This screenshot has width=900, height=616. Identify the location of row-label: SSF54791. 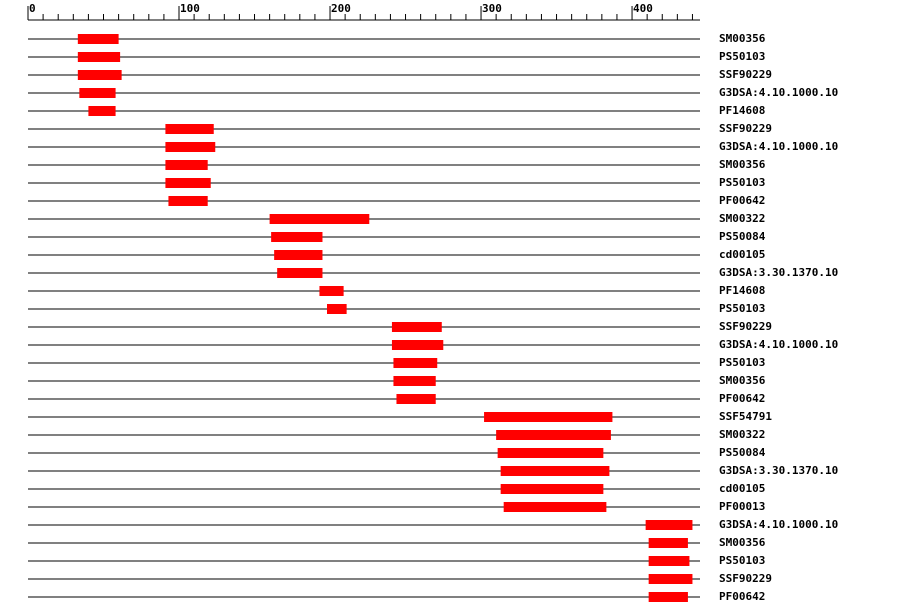
(745, 416).